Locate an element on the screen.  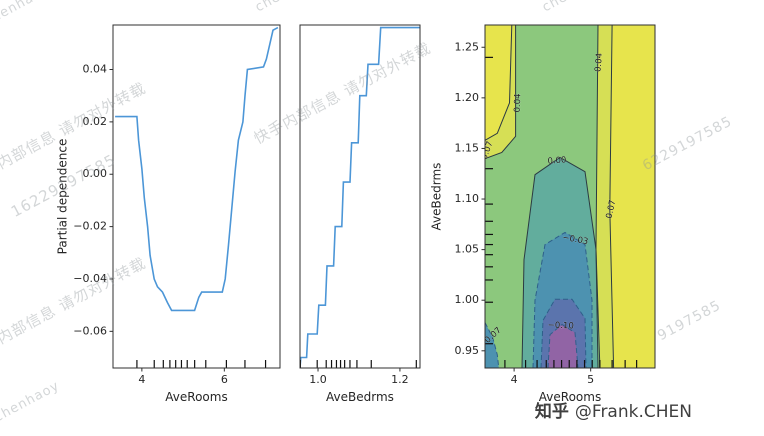
y-axis-label: Partial dependence is located at coordinates (63, 197).